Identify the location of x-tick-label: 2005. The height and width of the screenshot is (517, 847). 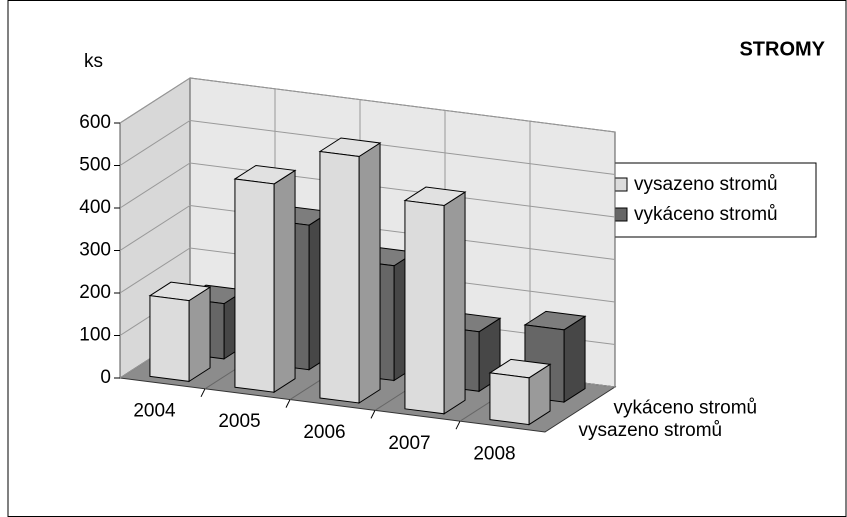
(239, 421).